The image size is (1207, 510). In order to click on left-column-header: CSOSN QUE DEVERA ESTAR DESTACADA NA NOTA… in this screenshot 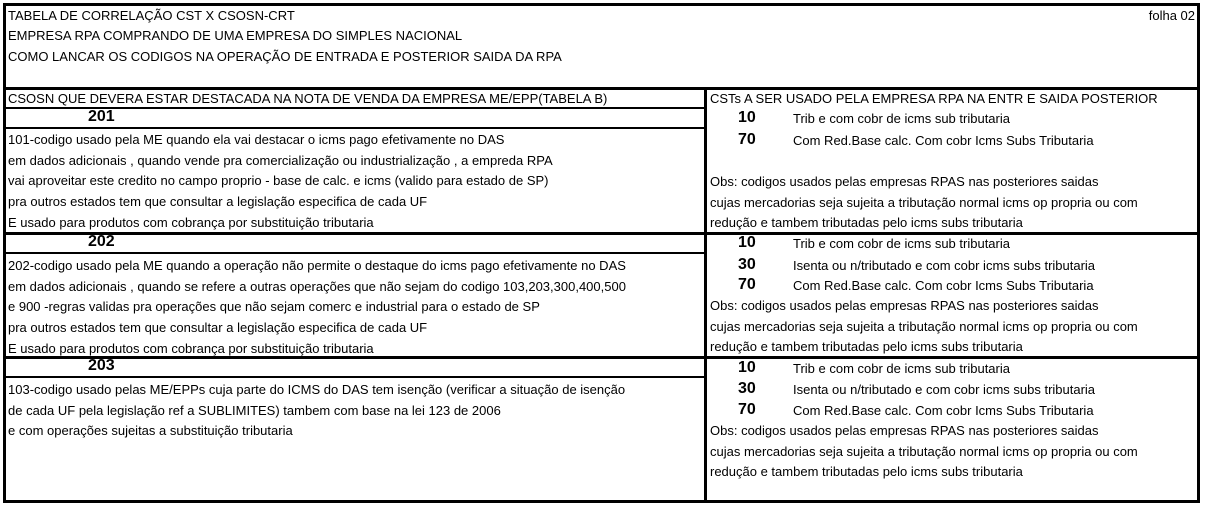, I will do `click(308, 98)`.